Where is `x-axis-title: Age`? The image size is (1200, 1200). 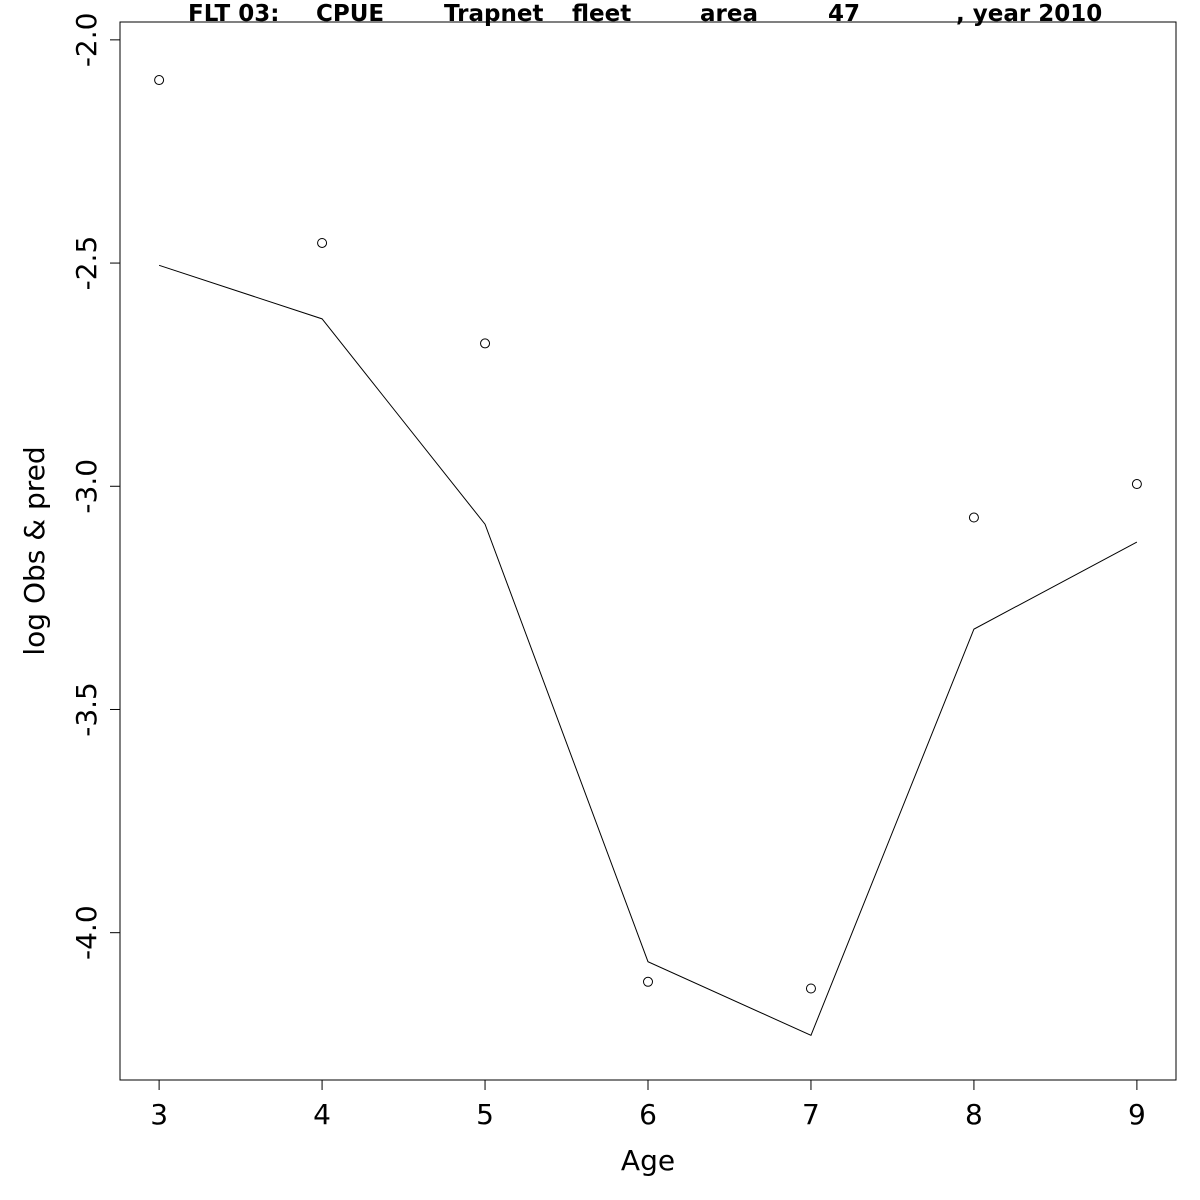 x-axis-title: Age is located at coordinates (648, 1160).